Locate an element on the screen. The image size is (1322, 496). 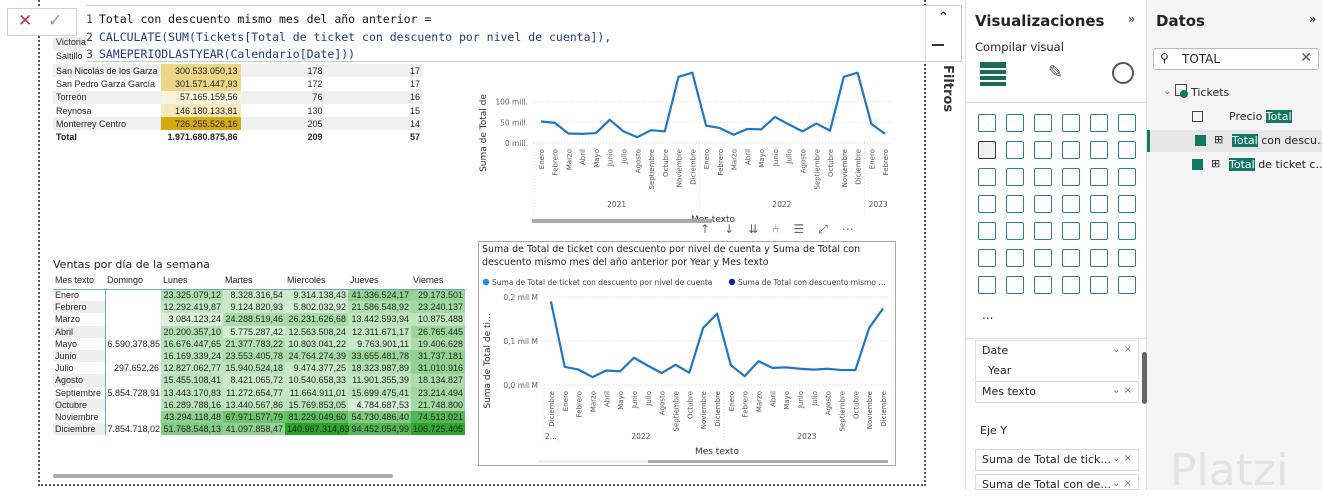
visual-toolbar-button: ↓ is located at coordinates (729, 229).